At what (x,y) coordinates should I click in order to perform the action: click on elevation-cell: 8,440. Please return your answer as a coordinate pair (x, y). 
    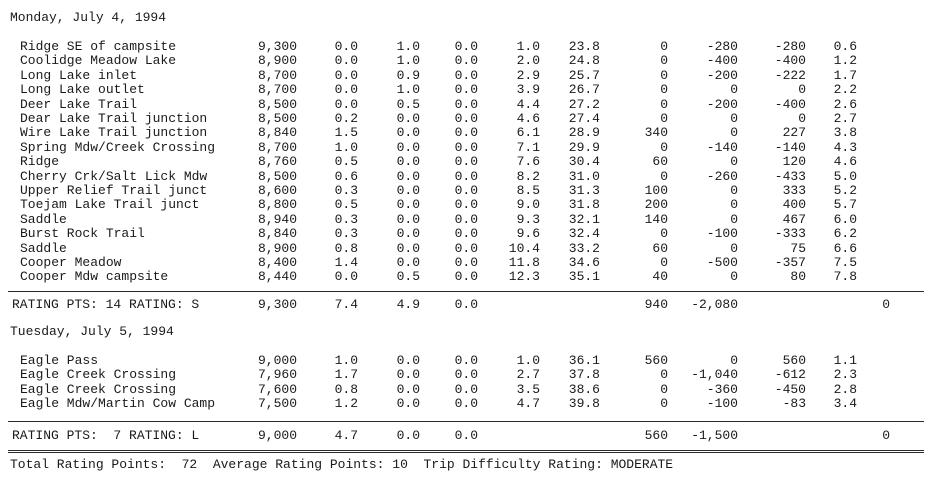
    Looking at the image, I should click on (277, 277).